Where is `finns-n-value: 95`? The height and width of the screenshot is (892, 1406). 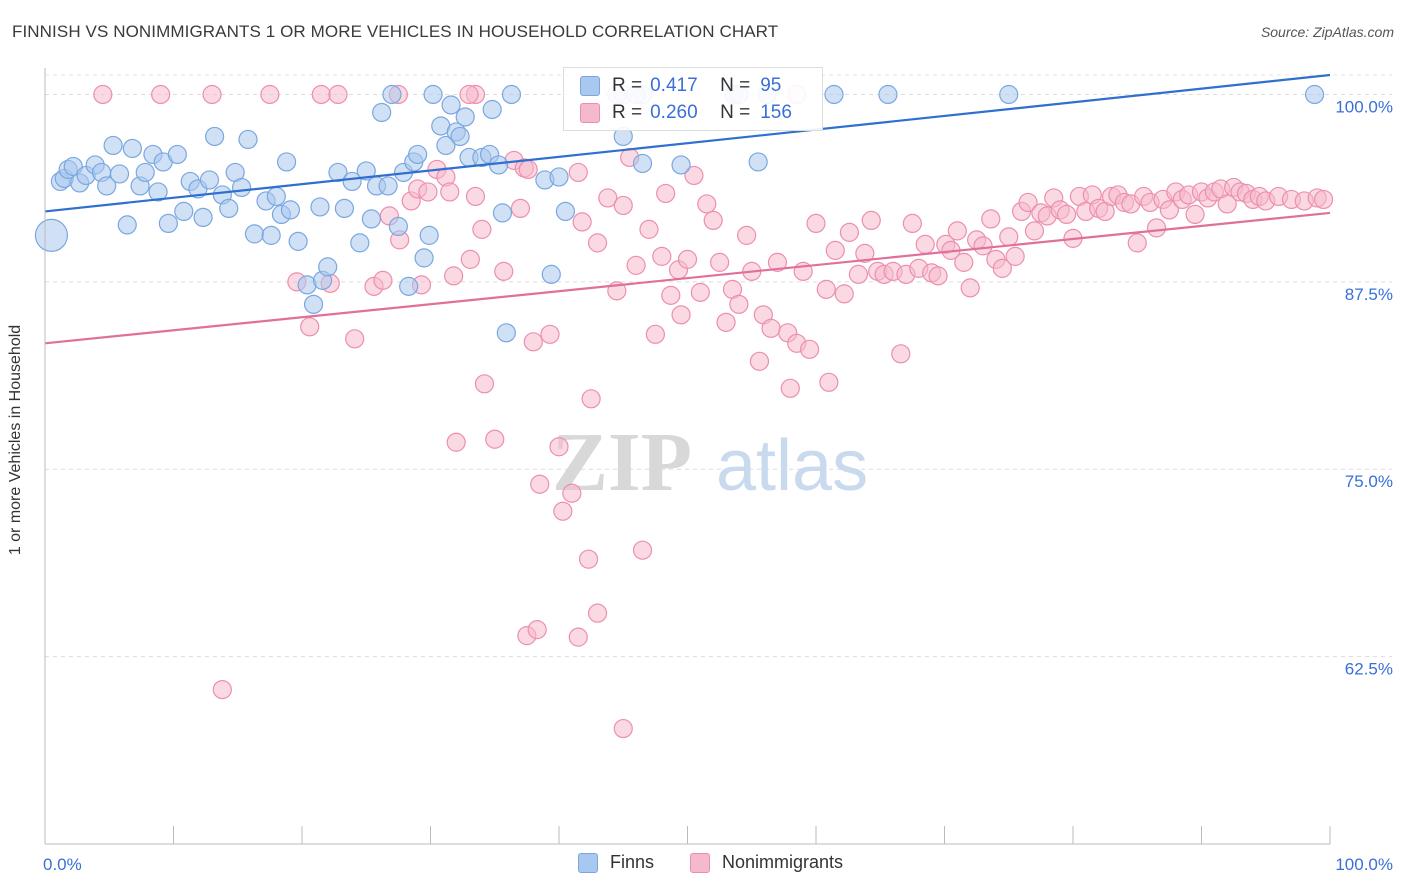 finns-n-value: 95 is located at coordinates (771, 85).